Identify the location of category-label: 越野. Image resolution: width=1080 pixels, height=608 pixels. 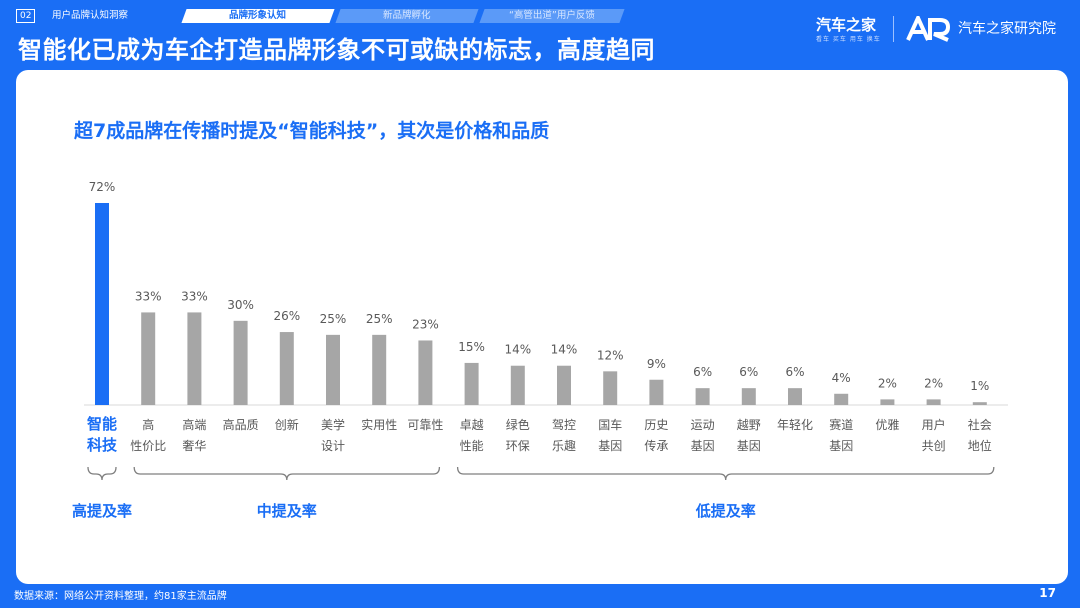
(749, 425).